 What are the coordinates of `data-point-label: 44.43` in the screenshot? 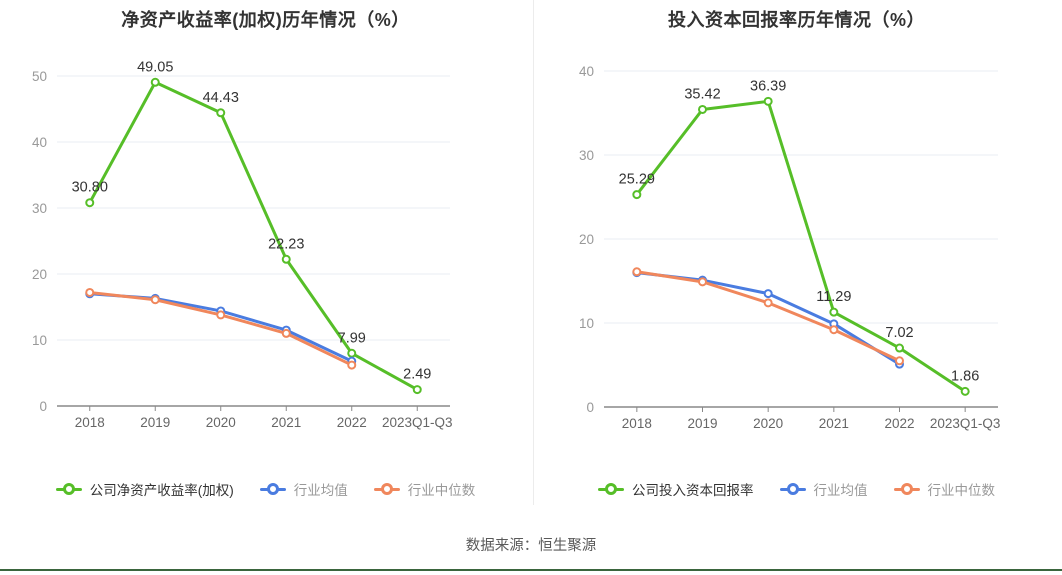 It's located at (221, 98).